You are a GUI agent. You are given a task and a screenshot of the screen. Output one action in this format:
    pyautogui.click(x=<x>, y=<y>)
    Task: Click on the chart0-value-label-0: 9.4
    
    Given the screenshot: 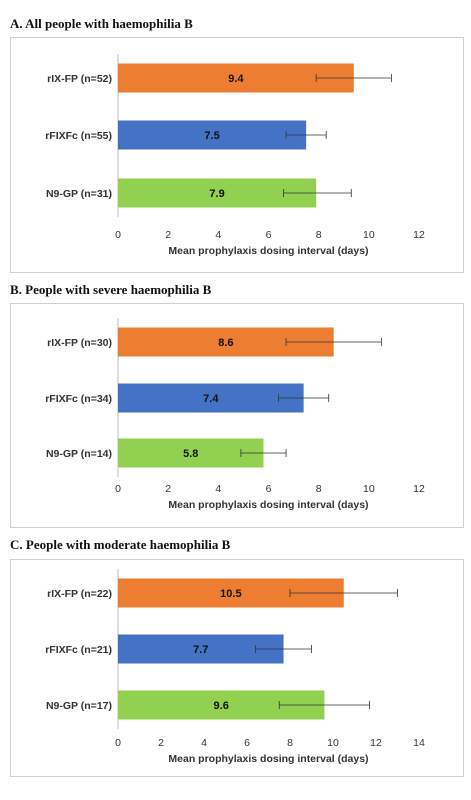 What is the action you would take?
    pyautogui.click(x=236, y=79)
    